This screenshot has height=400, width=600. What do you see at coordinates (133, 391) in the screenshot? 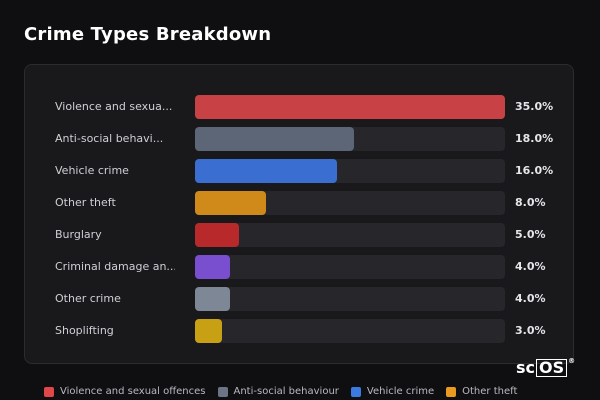
I see `legend-label: Violence and sexual offences` at bounding box center [133, 391].